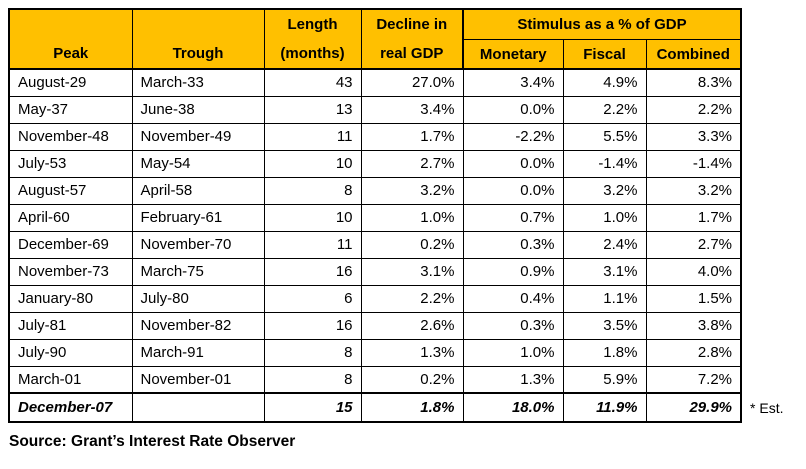  What do you see at coordinates (604, 163) in the screenshot?
I see `cell-fiscal: -1.4%` at bounding box center [604, 163].